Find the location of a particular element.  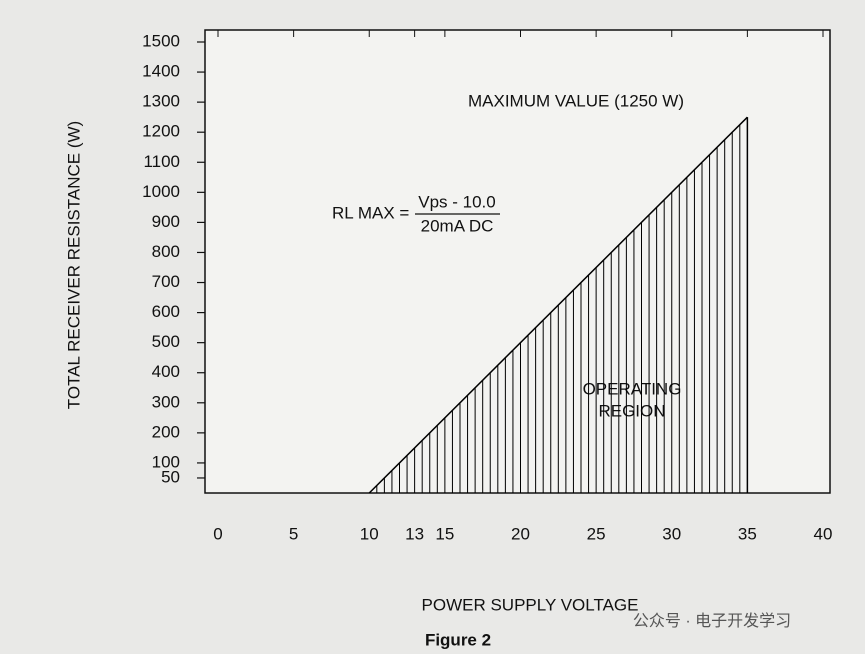

annotation: MAXIMUM VALUE (1250 W) is located at coordinates (576, 100).